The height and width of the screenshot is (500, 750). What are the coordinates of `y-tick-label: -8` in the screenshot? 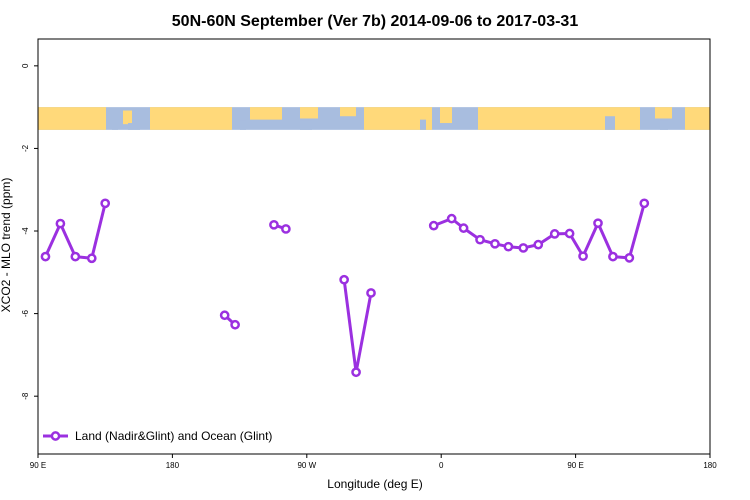 It's located at (25, 396).